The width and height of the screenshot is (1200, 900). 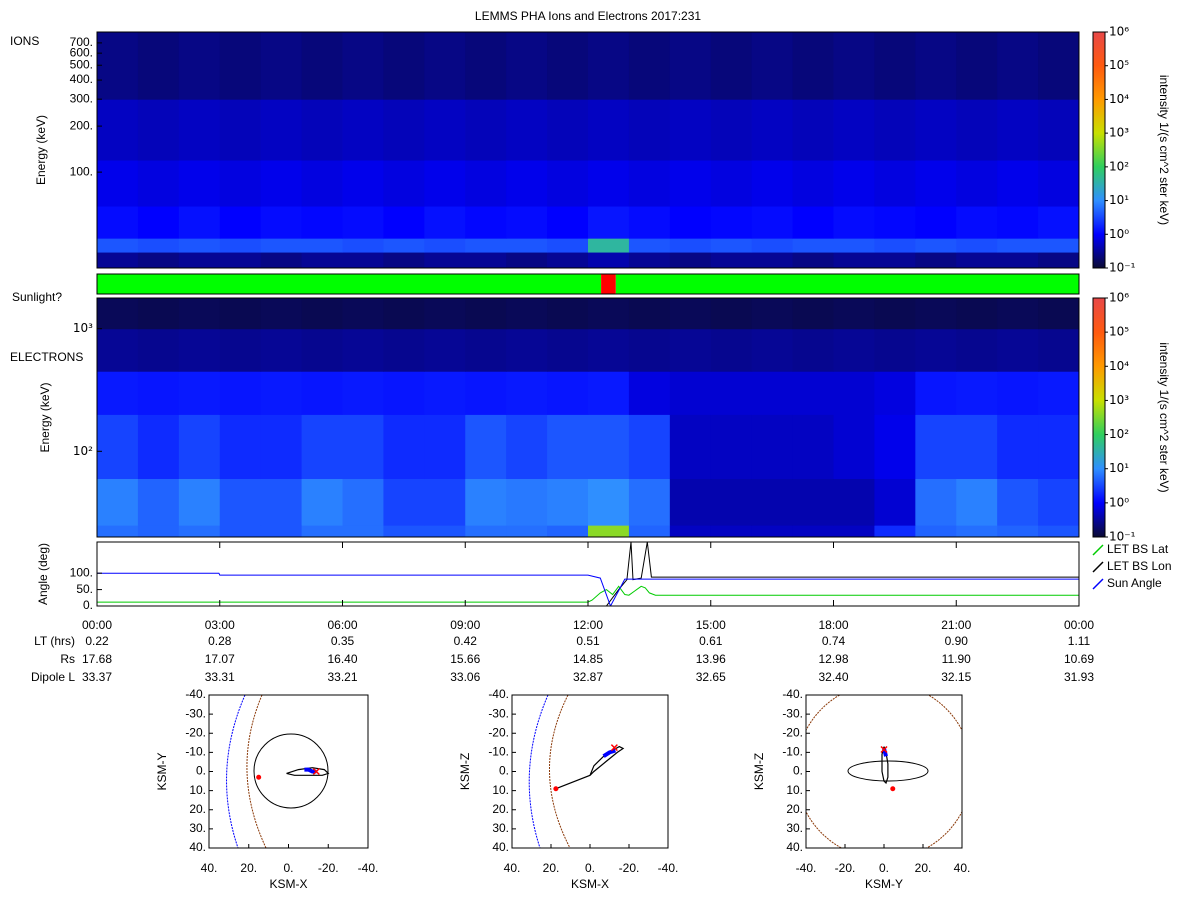 I want to click on chart-title: LEMMS PHA Ions and Electrons 2017:231, so click(x=588, y=16).